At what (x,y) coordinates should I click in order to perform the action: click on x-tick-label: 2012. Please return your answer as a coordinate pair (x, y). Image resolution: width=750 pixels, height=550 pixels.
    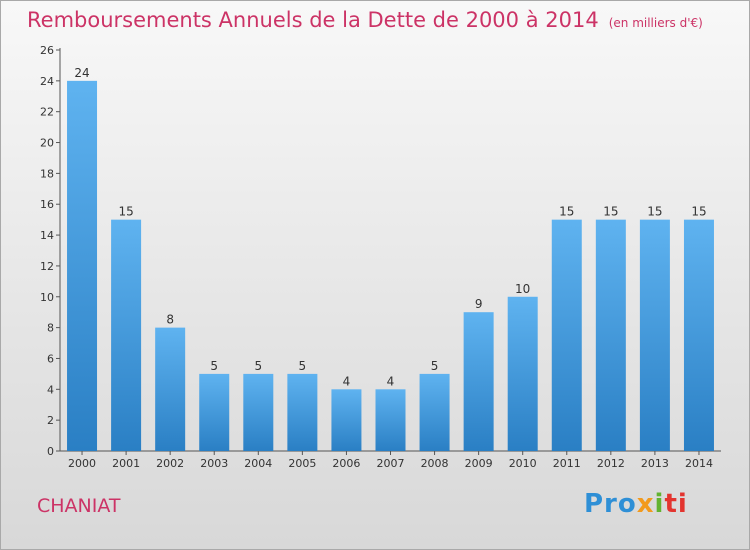
    Looking at the image, I should click on (611, 463).